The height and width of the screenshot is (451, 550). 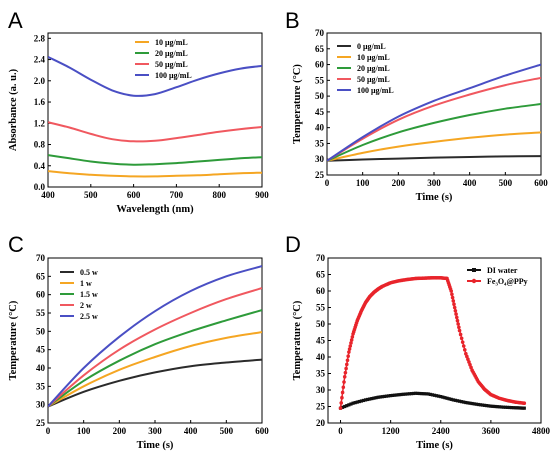 I want to click on y-tick-label: 40, so click(x=41, y=368).